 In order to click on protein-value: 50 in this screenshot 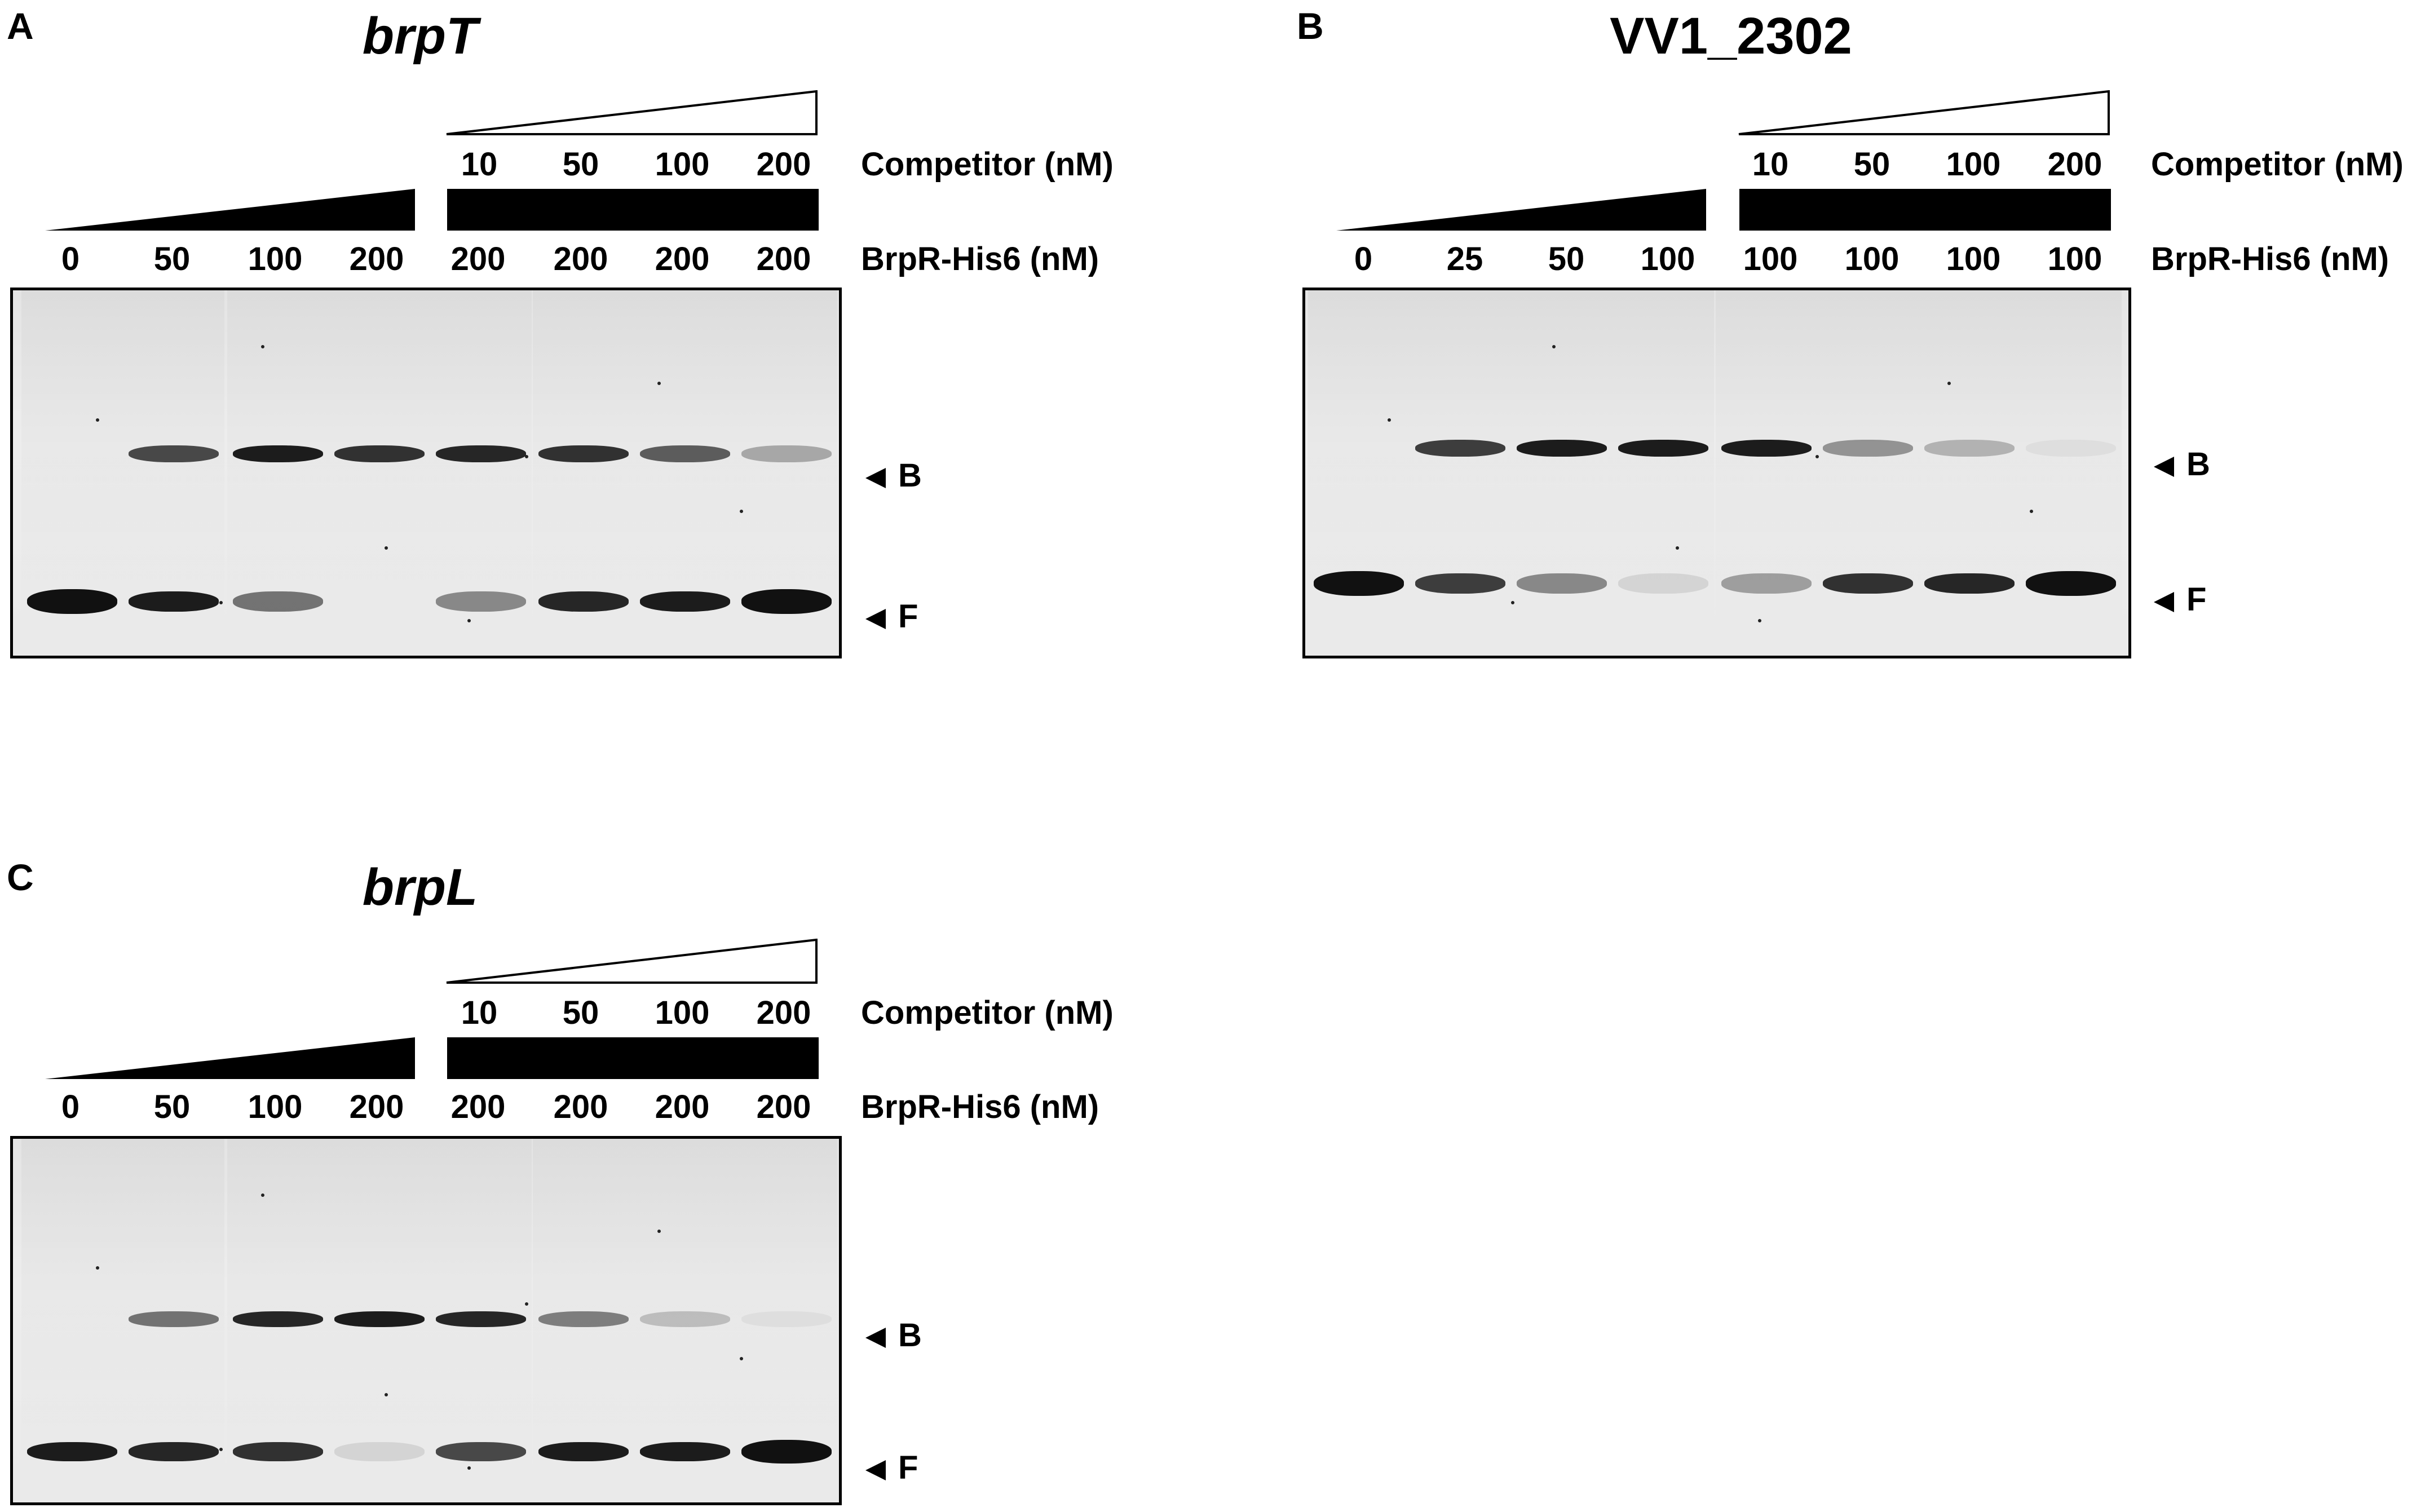, I will do `click(172, 259)`.